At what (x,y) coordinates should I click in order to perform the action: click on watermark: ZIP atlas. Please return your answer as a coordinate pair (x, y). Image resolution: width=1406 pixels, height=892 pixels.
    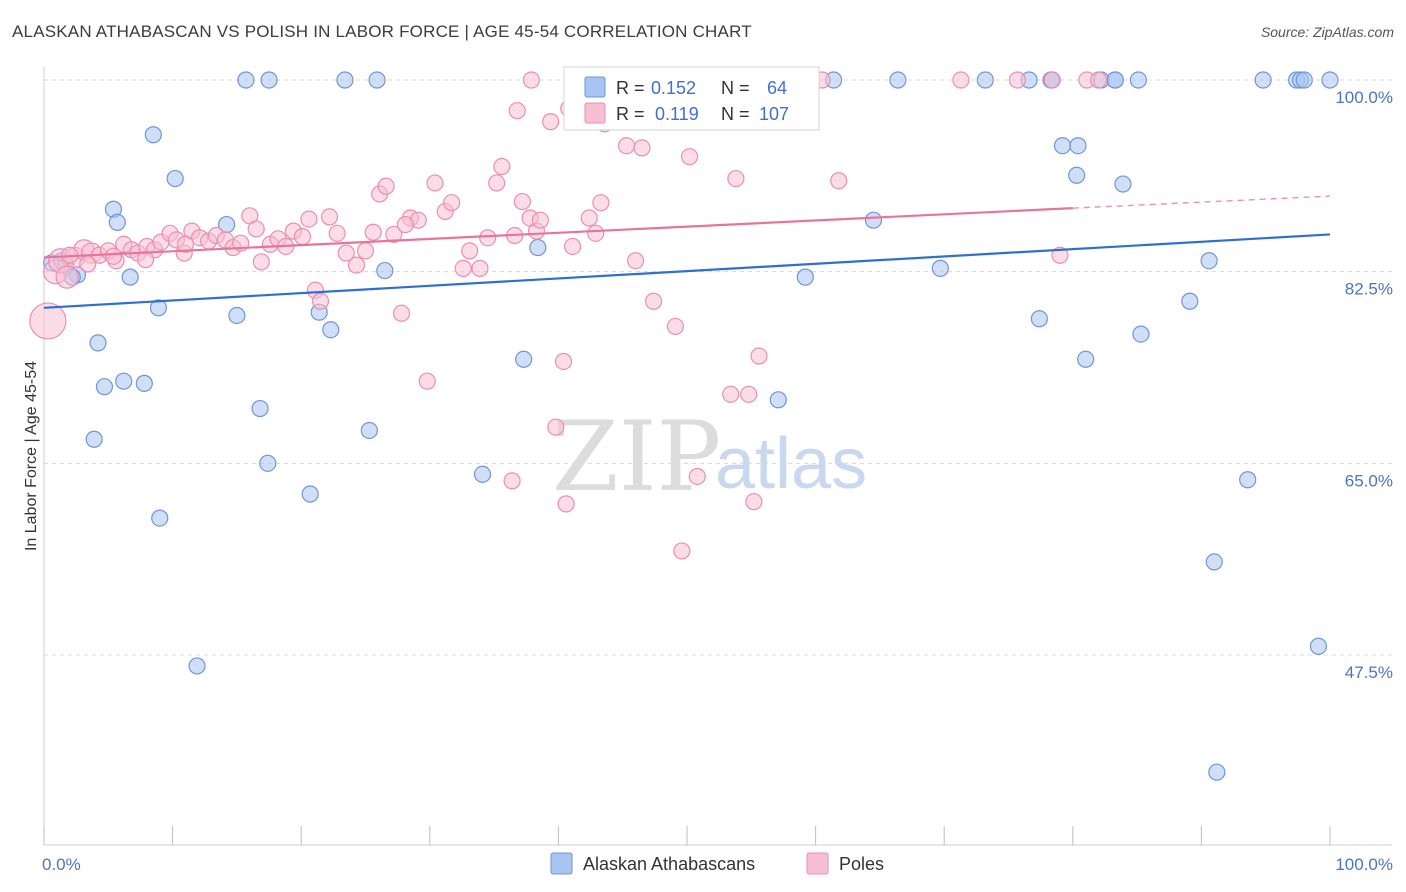
    Looking at the image, I should click on (709, 457).